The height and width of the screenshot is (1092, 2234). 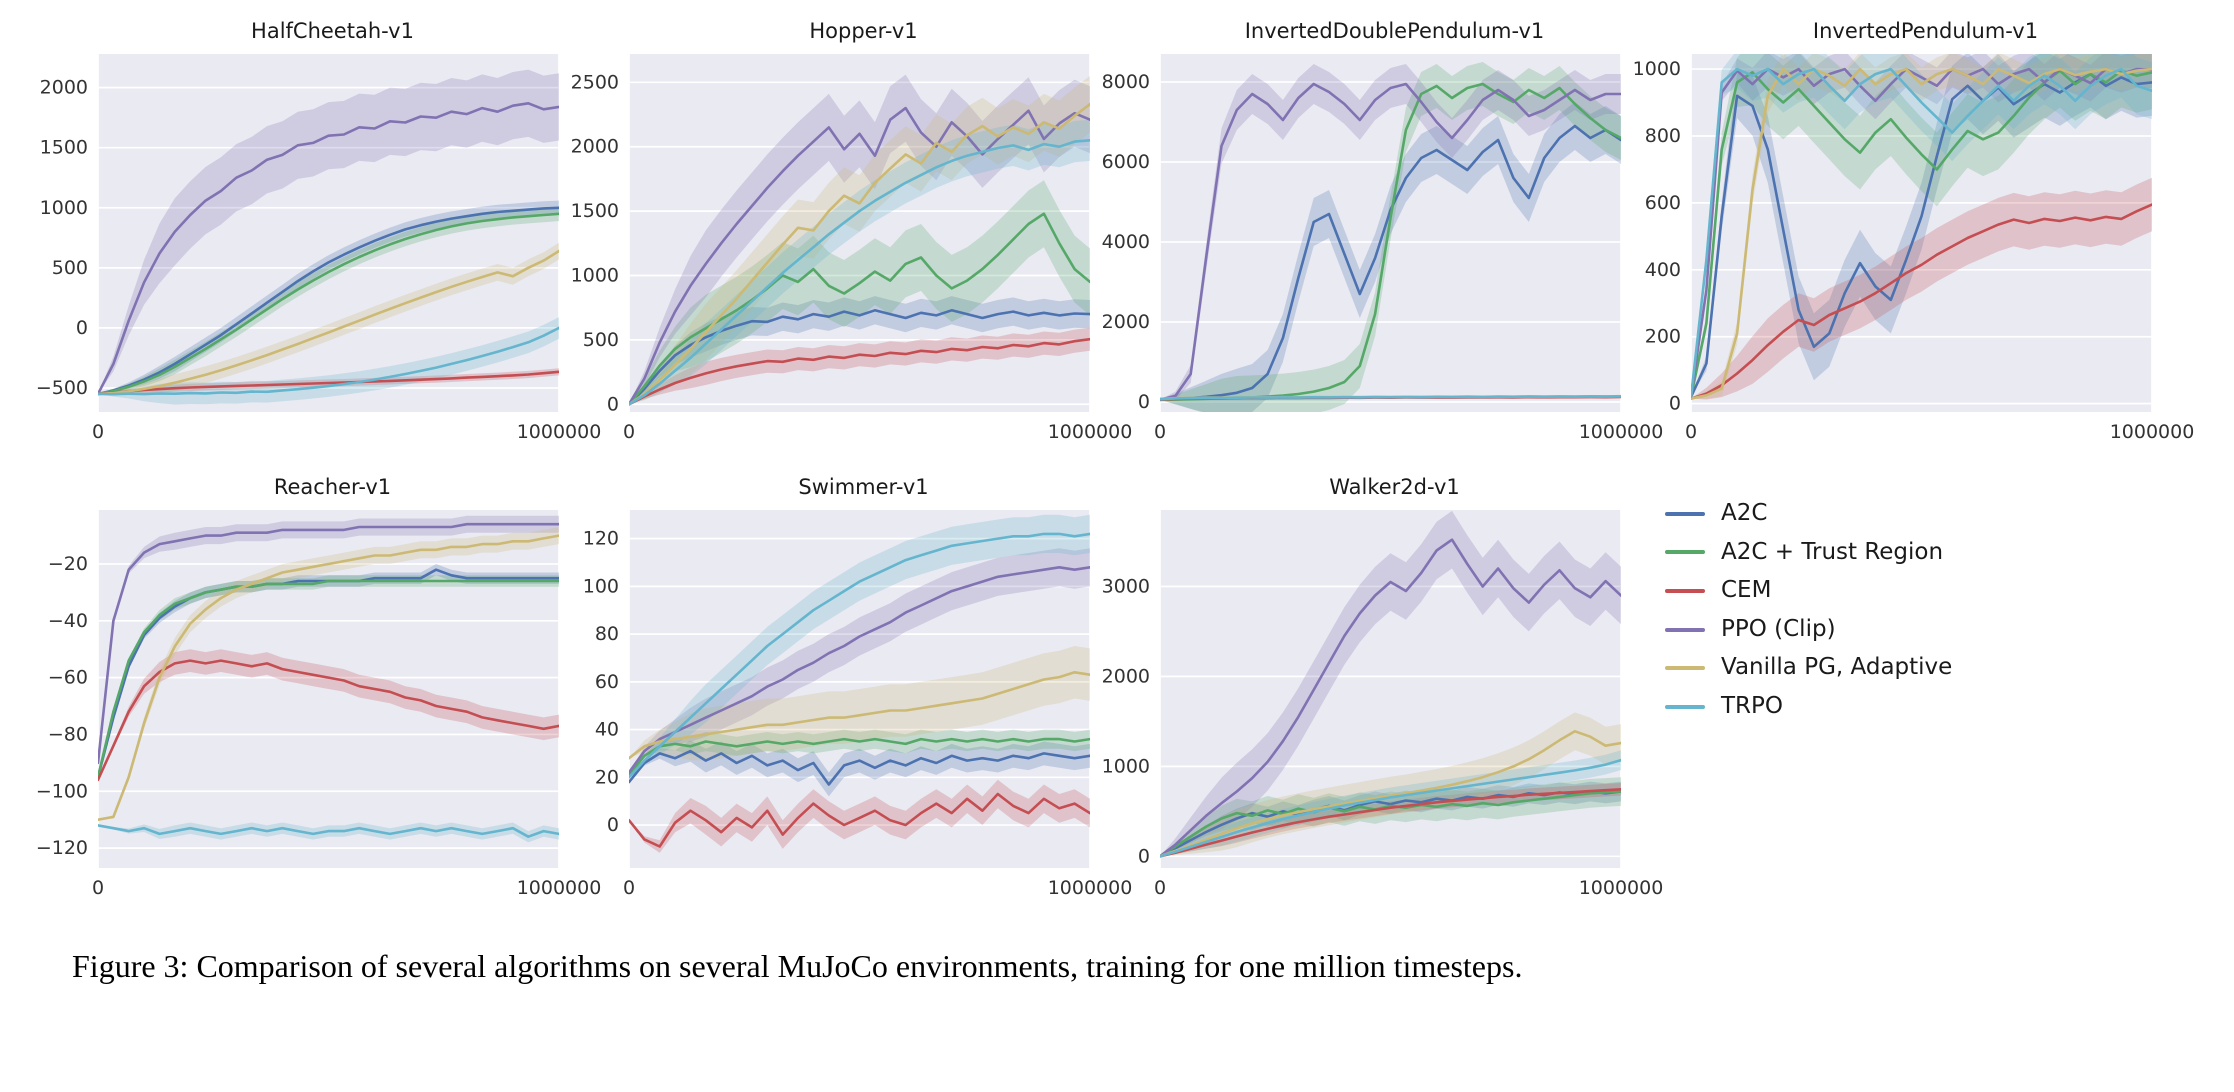 I want to click on svg-text: 60, so click(x=607, y=682).